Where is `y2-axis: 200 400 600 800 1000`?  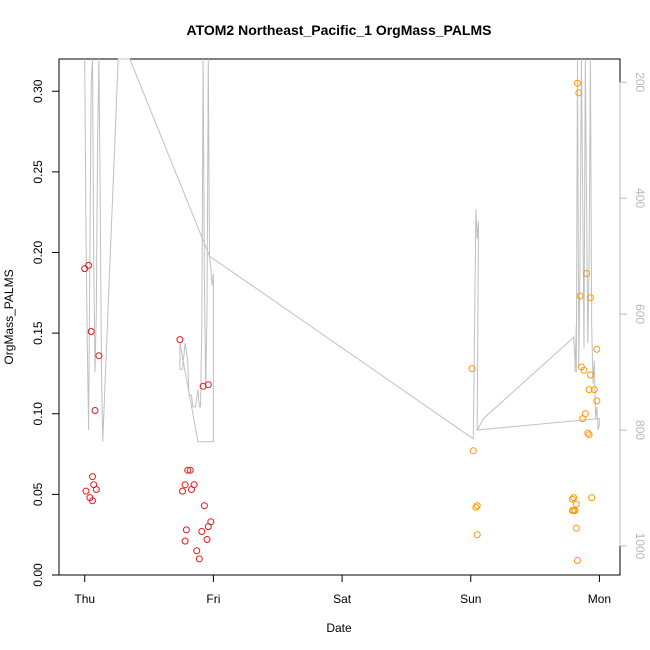
y2-axis: 200 400 600 800 1000 is located at coordinates (633, 316).